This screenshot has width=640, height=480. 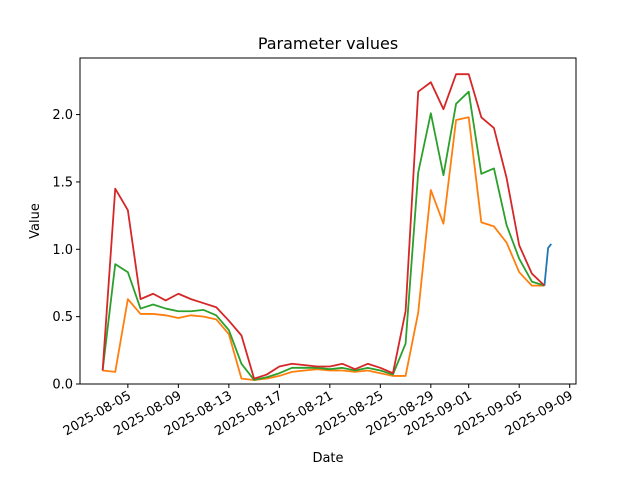 I want to click on y-tick-label: 0.5, so click(x=62, y=317).